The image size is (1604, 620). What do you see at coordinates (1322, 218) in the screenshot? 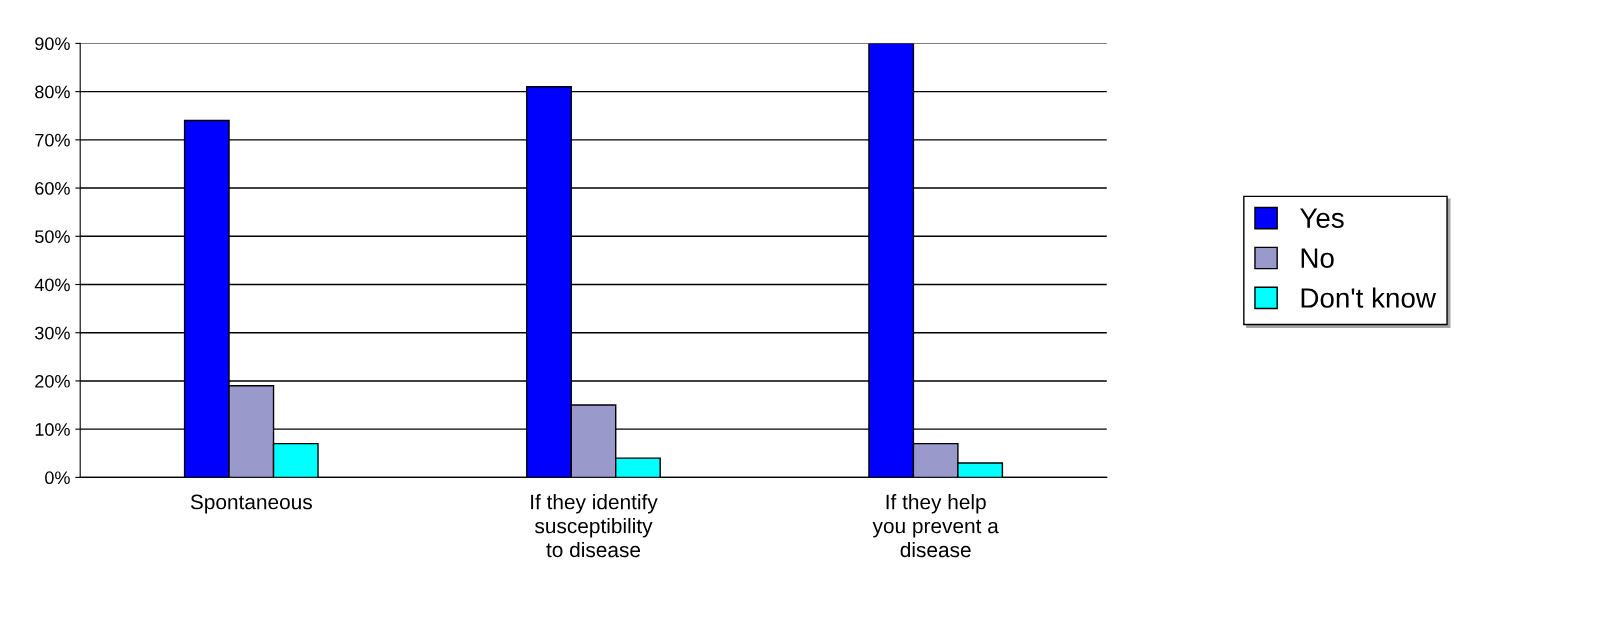
I see `legend-label: Yes` at bounding box center [1322, 218].